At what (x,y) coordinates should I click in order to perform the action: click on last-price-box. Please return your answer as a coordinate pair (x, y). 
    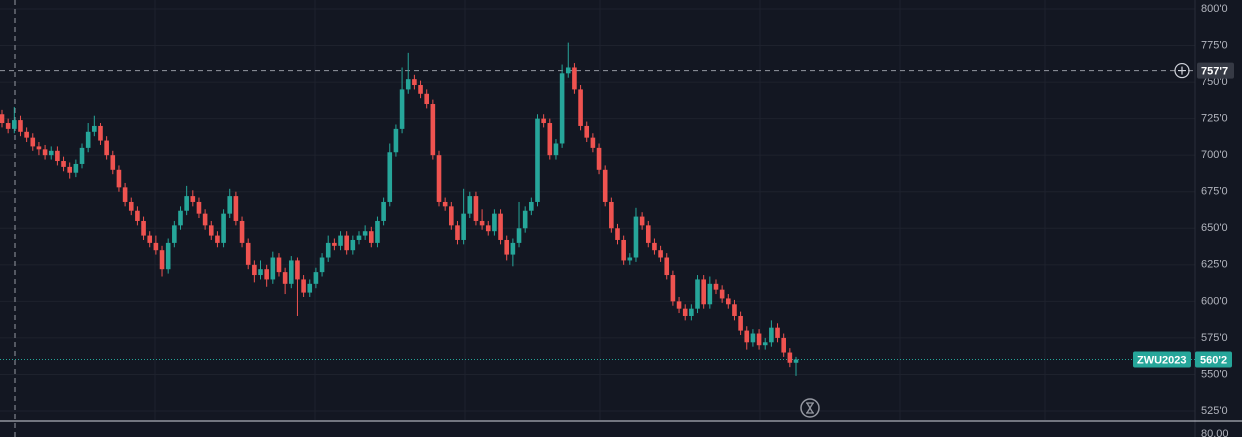
    Looking at the image, I should click on (1213, 359).